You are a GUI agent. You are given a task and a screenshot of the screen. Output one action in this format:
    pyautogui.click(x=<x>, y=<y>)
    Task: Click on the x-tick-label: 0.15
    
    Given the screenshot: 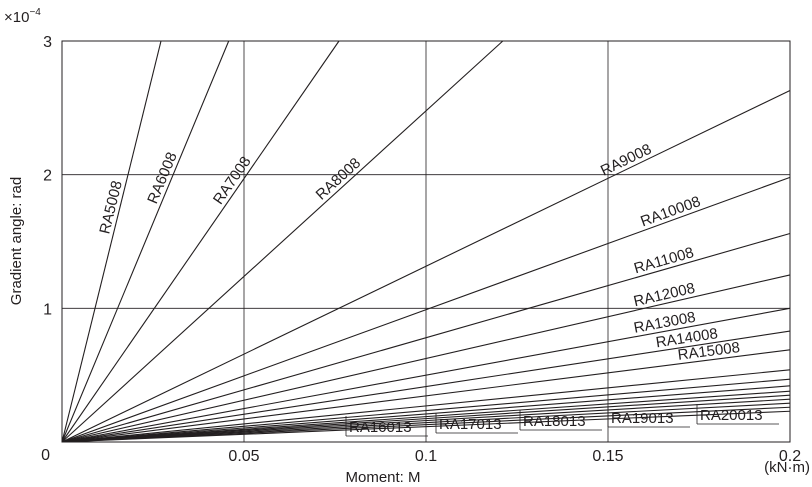 What is the action you would take?
    pyautogui.click(x=607, y=456)
    